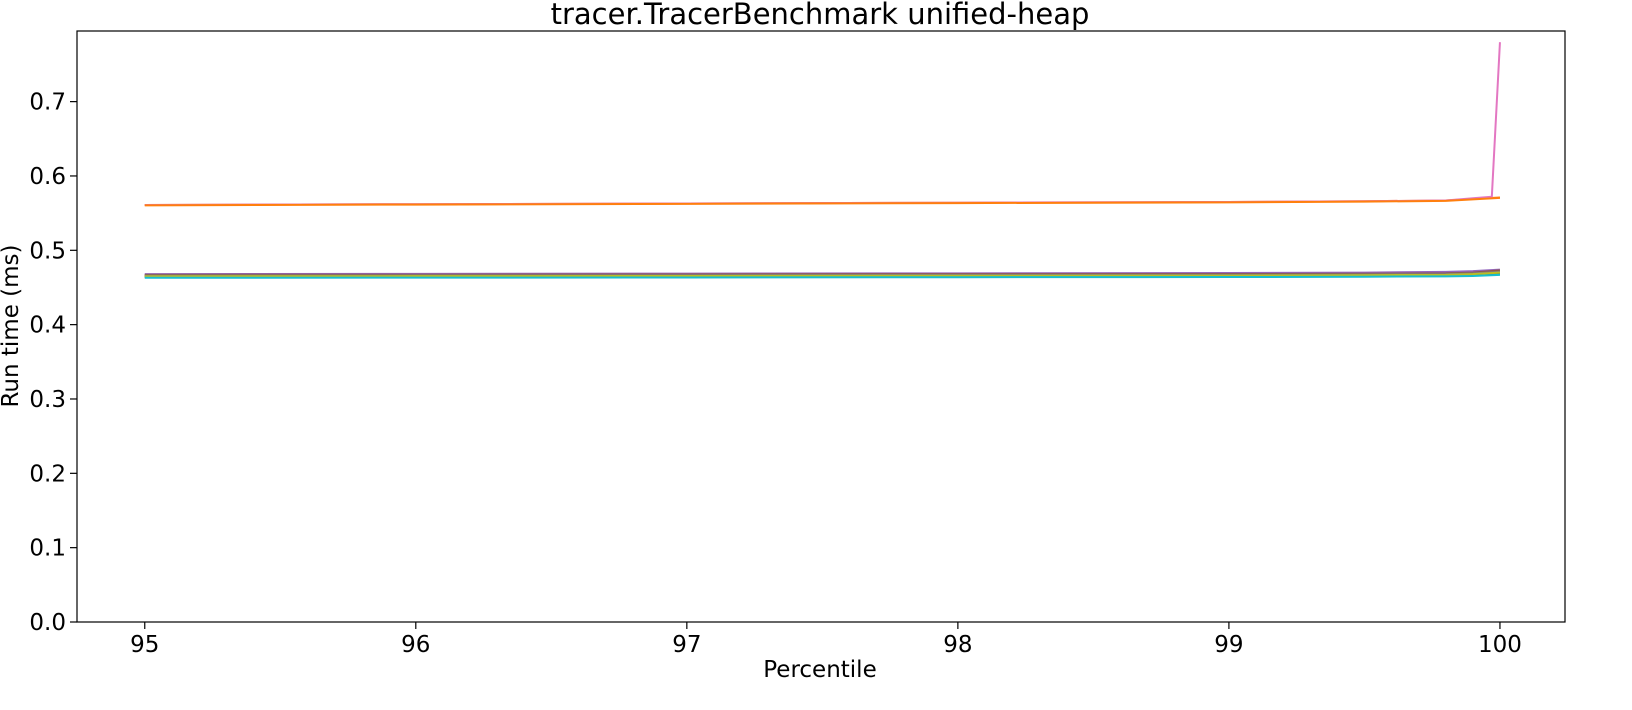  I want to click on y-tick-label: 0.5, so click(47, 251).